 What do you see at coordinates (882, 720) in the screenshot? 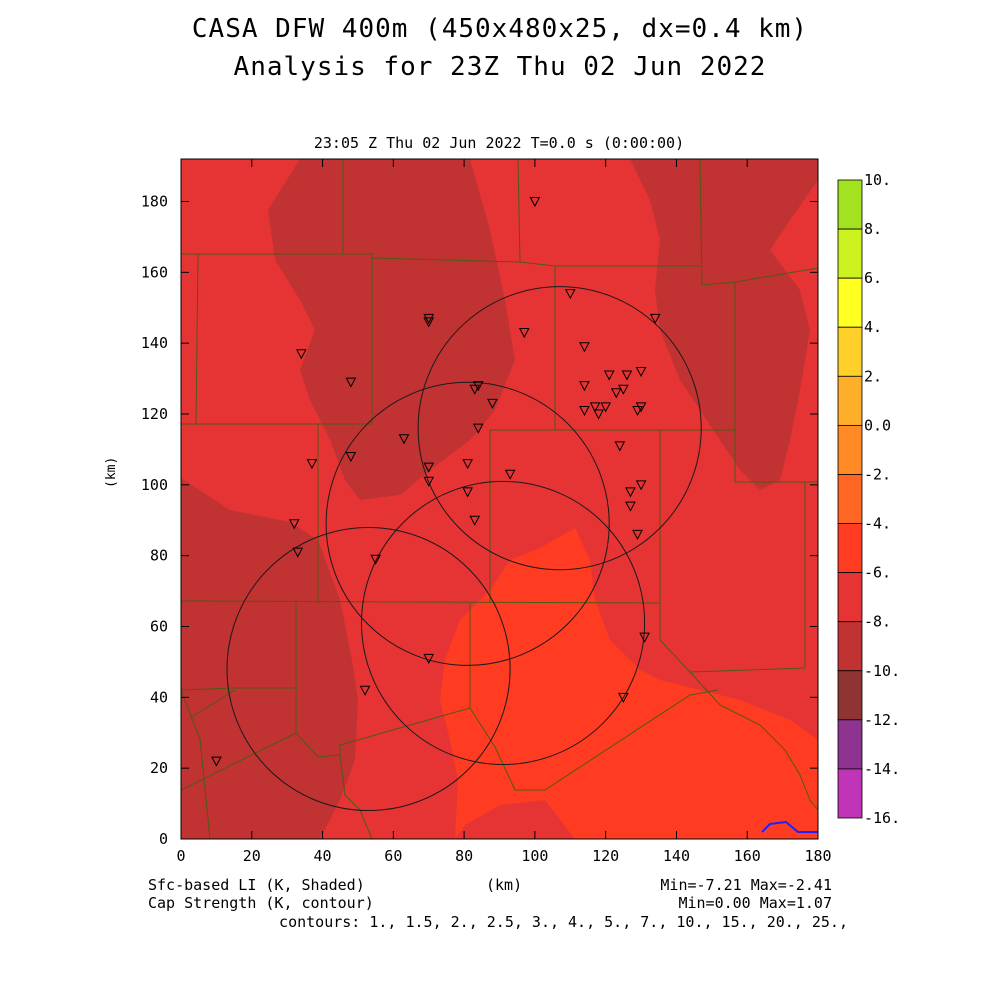
I see `colorbar-label: -12.` at bounding box center [882, 720].